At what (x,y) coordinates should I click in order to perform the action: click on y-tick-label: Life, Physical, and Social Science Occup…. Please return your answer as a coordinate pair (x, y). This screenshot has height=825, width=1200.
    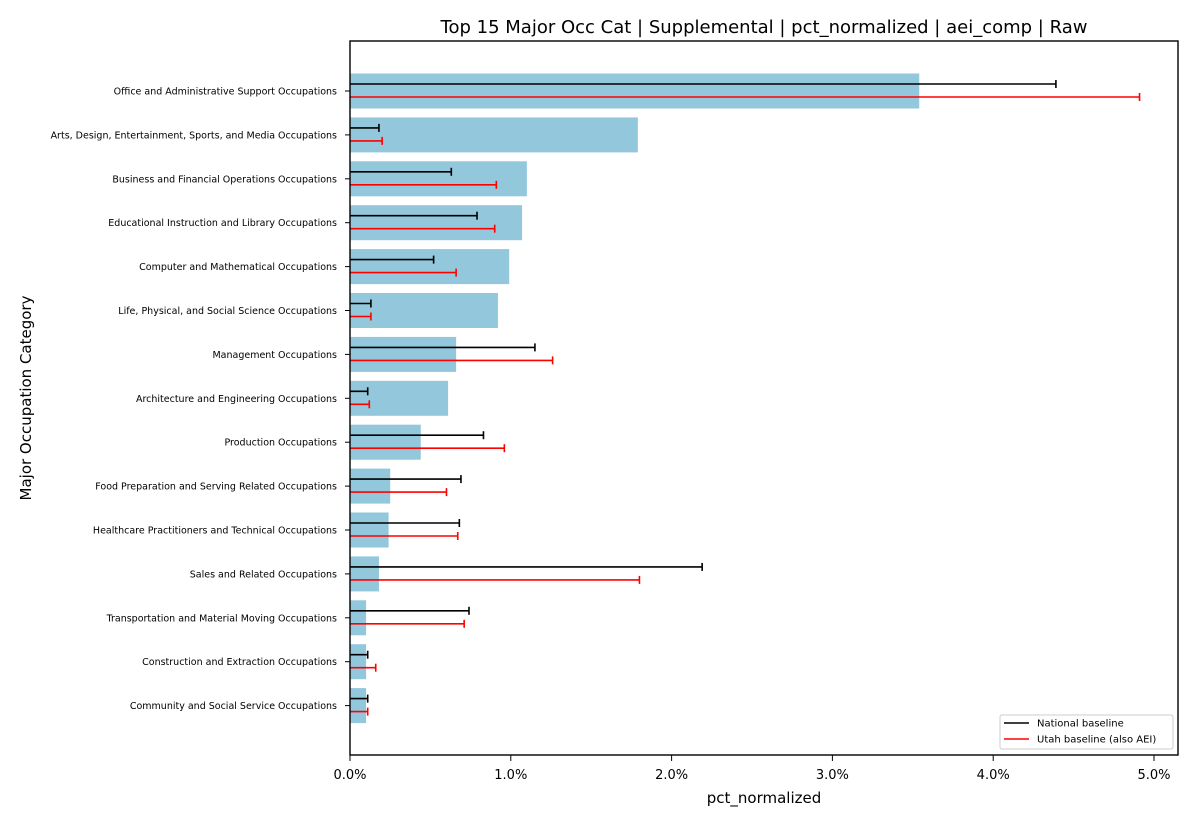
    Looking at the image, I should click on (227, 311).